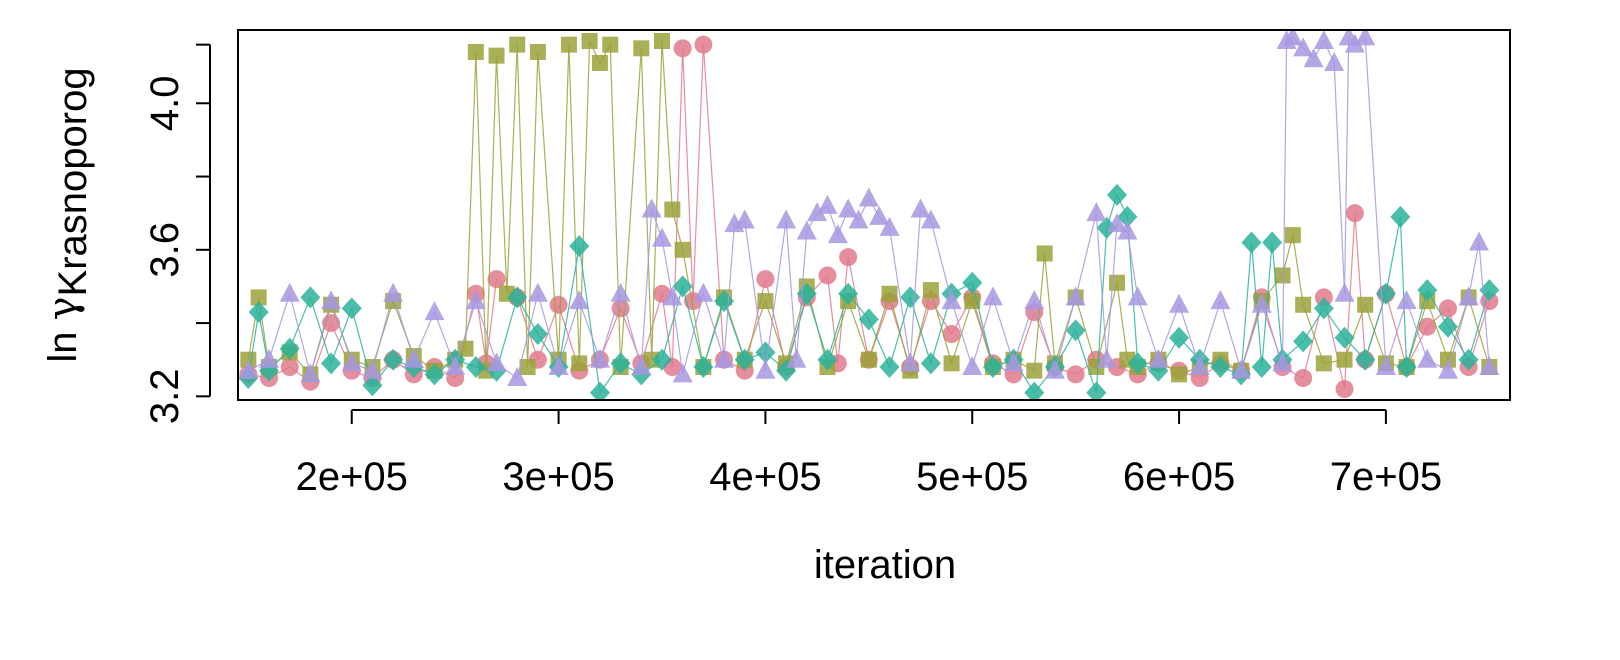 The width and height of the screenshot is (1620, 660). What do you see at coordinates (869, 454) in the screenshot?
I see `x-axis: 2e+05 3e+05 4e+05 5e+05 6e+05 7e+05` at bounding box center [869, 454].